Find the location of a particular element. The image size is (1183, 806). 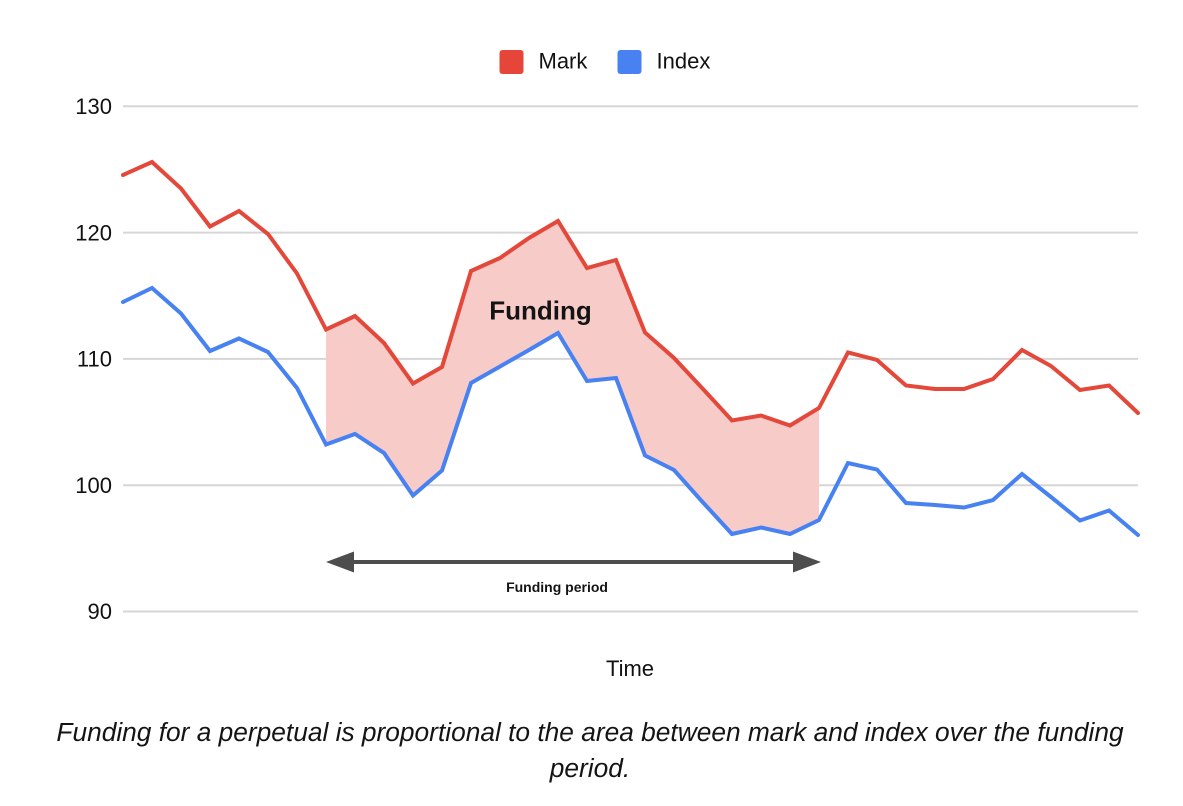

svg-text: 90 is located at coordinates (100, 611).